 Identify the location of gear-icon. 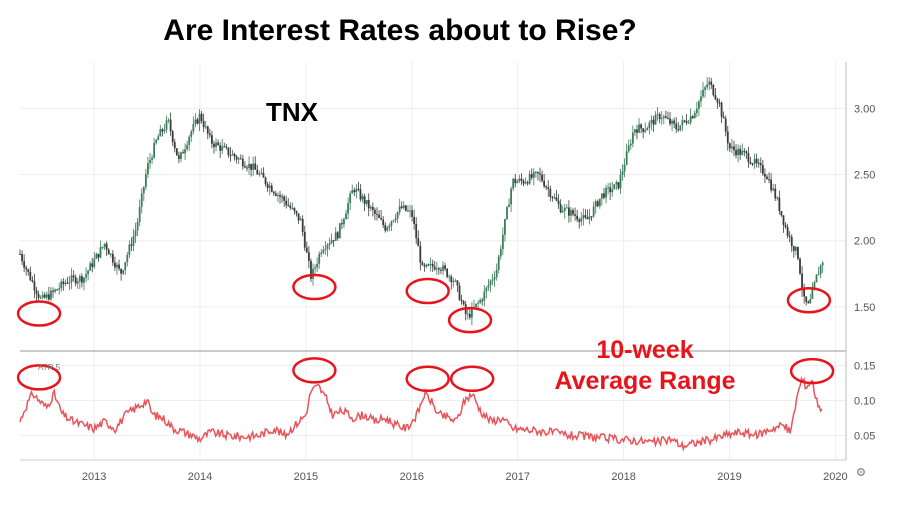
(861, 472).